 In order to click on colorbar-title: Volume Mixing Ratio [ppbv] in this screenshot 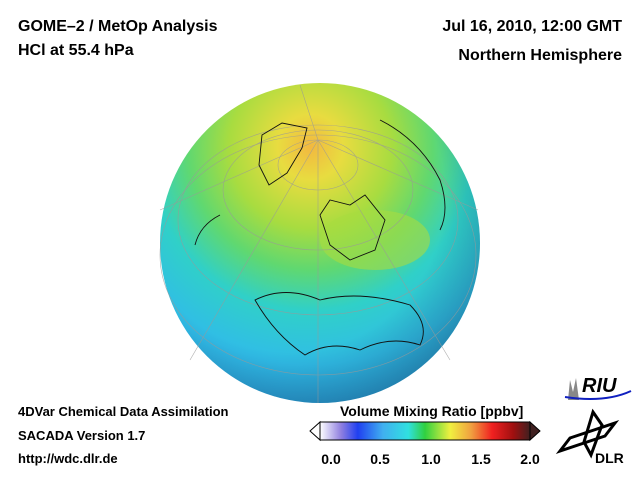, I will do `click(432, 411)`.